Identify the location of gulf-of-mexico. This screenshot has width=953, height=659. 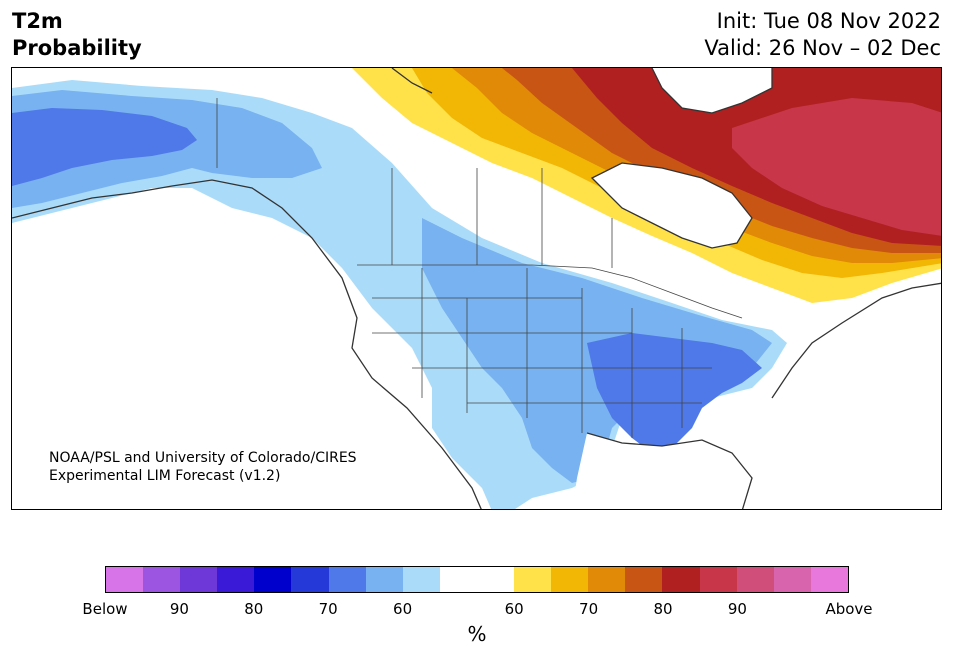
(662, 471).